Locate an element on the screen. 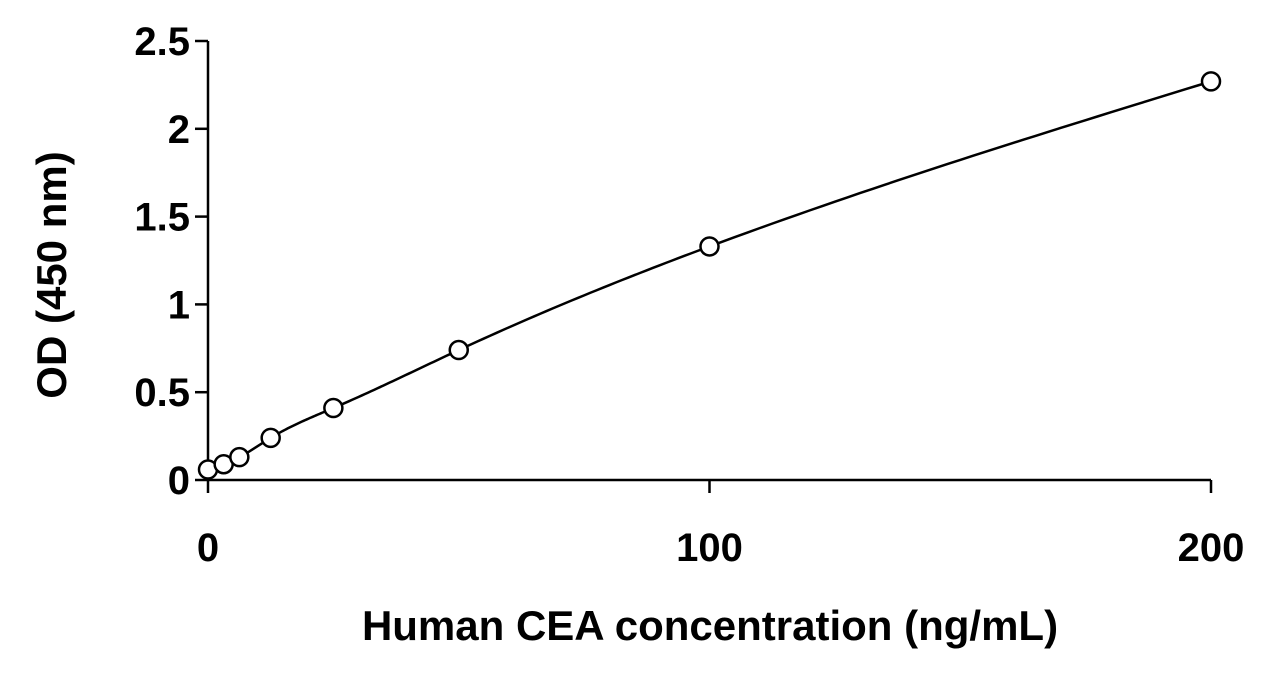  y-tick-label: 2.5 is located at coordinates (162, 42).